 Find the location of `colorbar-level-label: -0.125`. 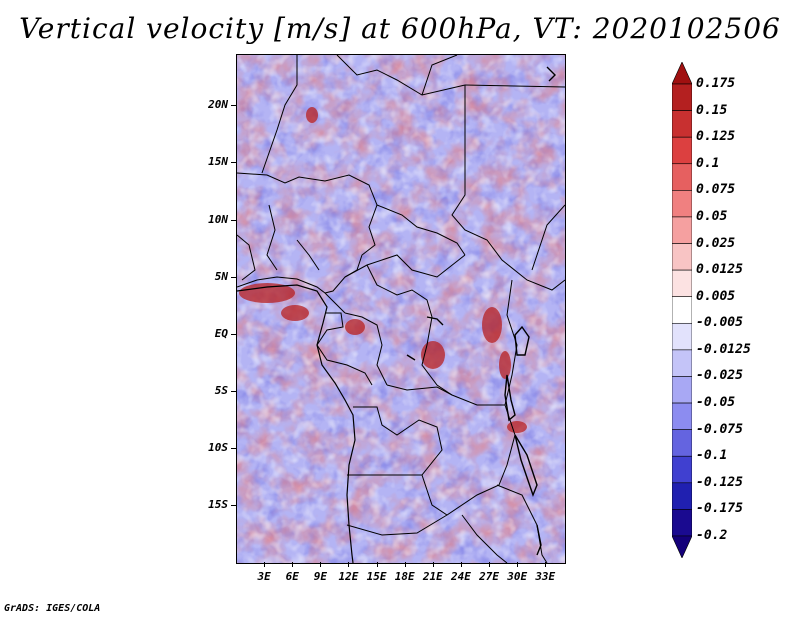

colorbar-level-label: -0.125 is located at coordinates (719, 482).